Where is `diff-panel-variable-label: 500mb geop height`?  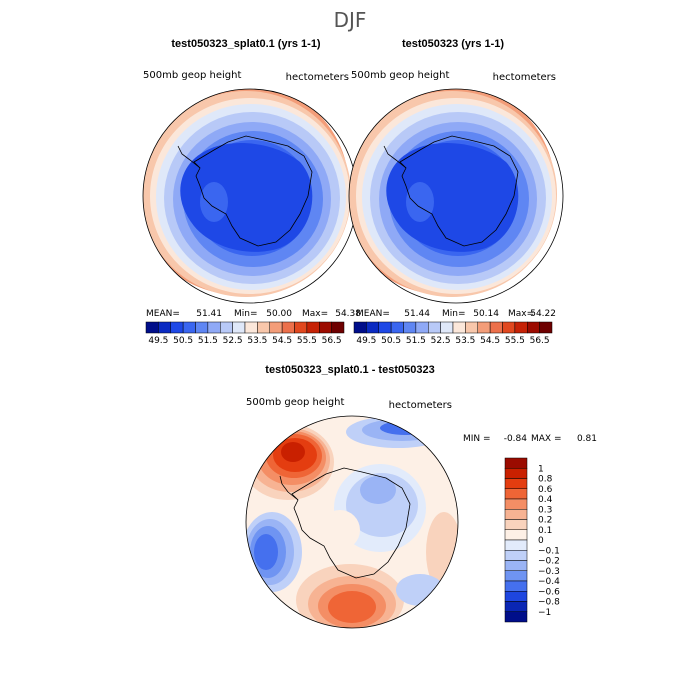
diff-panel-variable-label: 500mb geop height is located at coordinates (295, 402).